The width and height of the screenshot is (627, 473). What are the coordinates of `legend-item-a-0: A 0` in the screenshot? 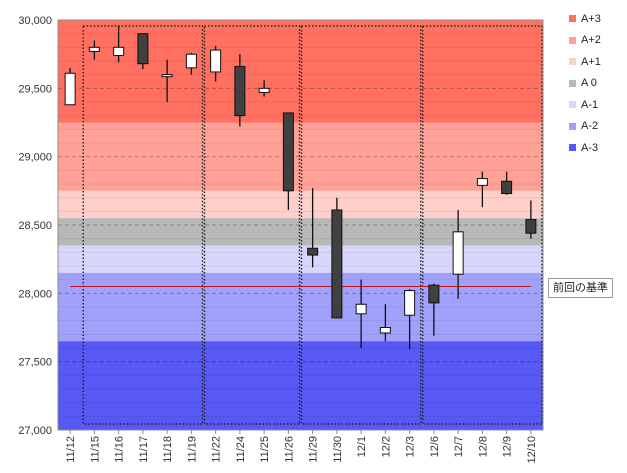 It's located at (598, 84).